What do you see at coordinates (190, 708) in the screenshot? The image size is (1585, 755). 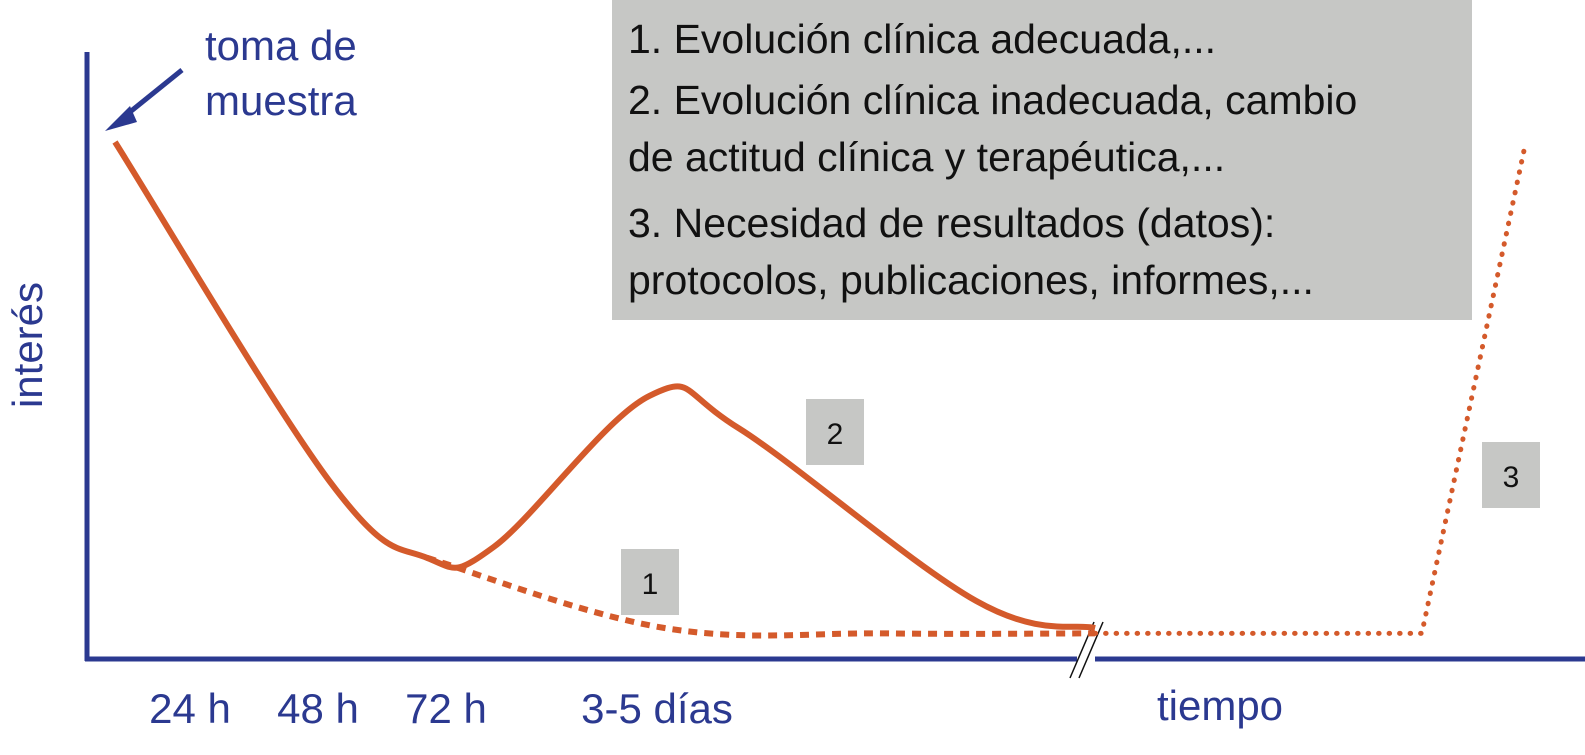 I see `x-tick-label-24h: 24 h` at bounding box center [190, 708].